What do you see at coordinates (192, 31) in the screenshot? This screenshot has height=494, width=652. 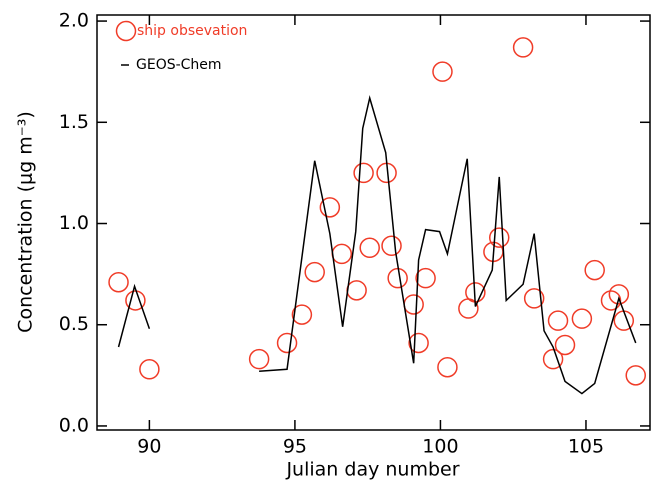 I see `legend-label: ship obsevation` at bounding box center [192, 31].